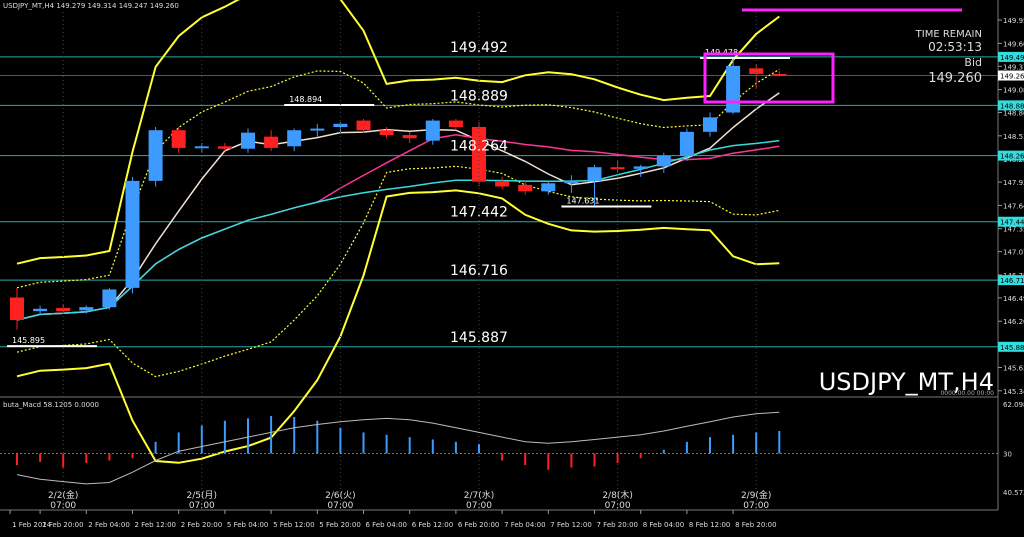 The height and width of the screenshot is (537, 1024). What do you see at coordinates (479, 495) in the screenshot?
I see `day-date: 2/7(水)` at bounding box center [479, 495].